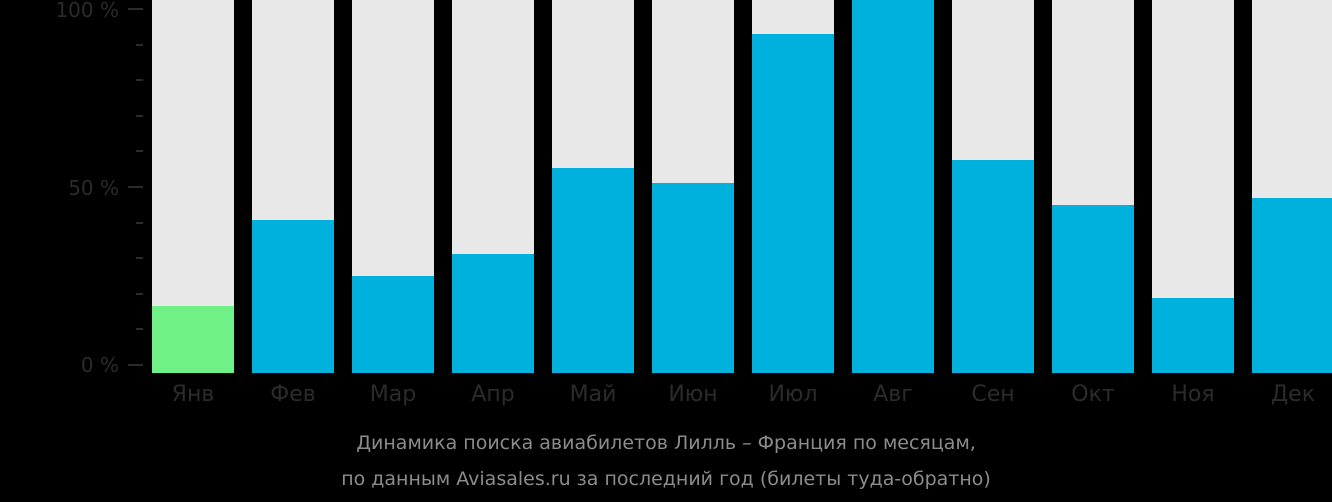 The image size is (1332, 502). I want to click on x-axis-label: Янв, so click(193, 394).